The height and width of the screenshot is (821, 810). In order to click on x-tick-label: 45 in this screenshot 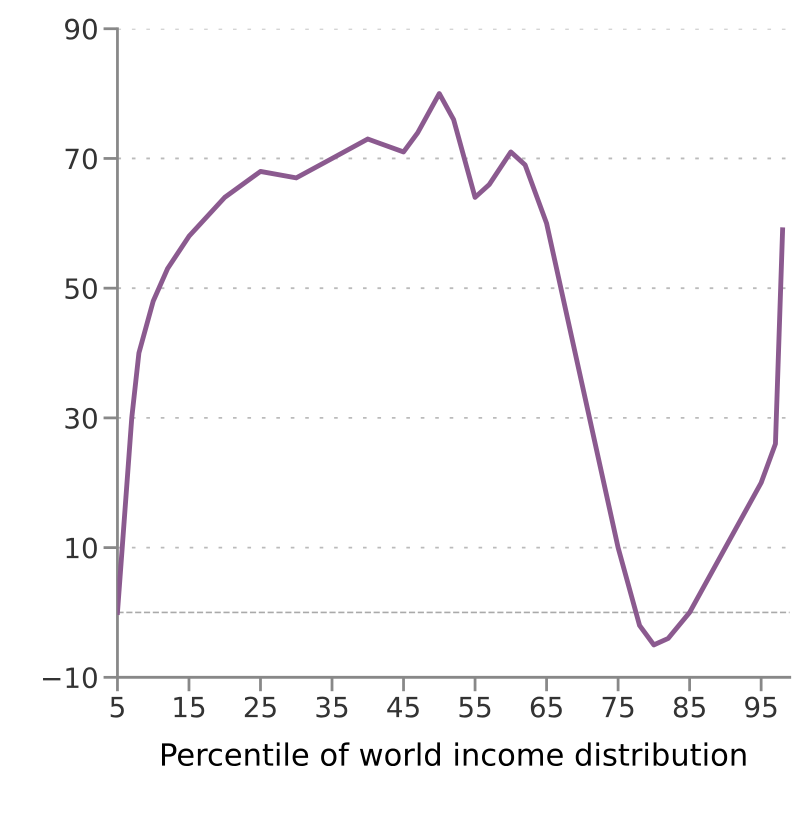, I will do `click(403, 707)`.